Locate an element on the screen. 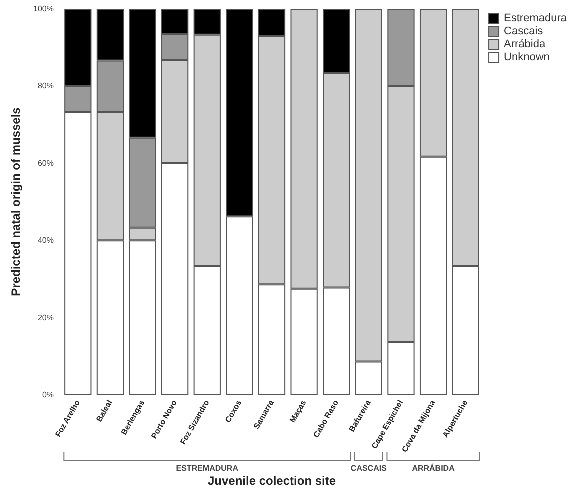  y-tick-label: 40% is located at coordinates (46, 241).